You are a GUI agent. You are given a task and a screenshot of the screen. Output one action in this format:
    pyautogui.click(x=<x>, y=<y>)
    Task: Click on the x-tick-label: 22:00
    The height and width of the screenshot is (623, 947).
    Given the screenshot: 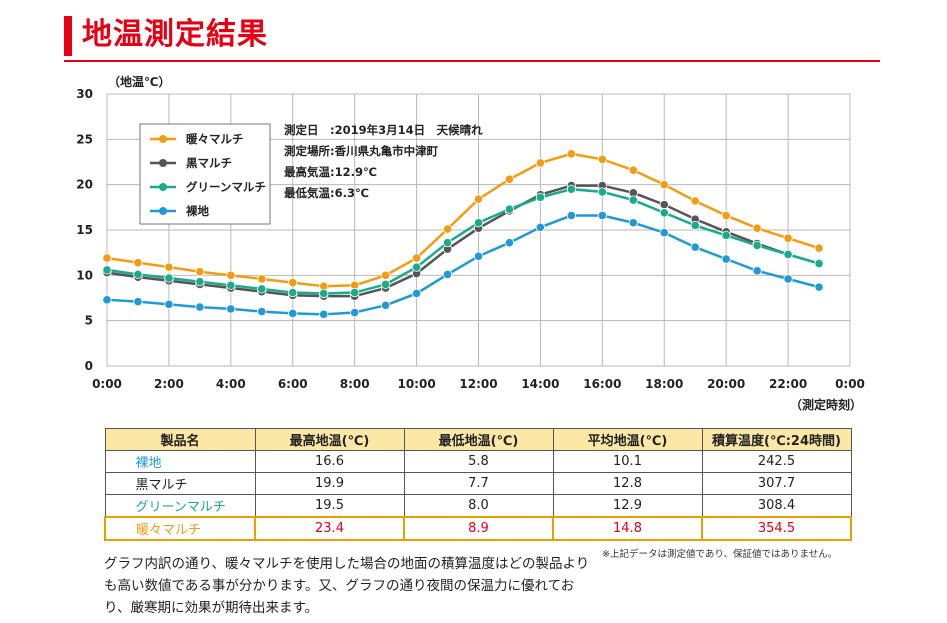 What is the action you would take?
    pyautogui.click(x=788, y=384)
    